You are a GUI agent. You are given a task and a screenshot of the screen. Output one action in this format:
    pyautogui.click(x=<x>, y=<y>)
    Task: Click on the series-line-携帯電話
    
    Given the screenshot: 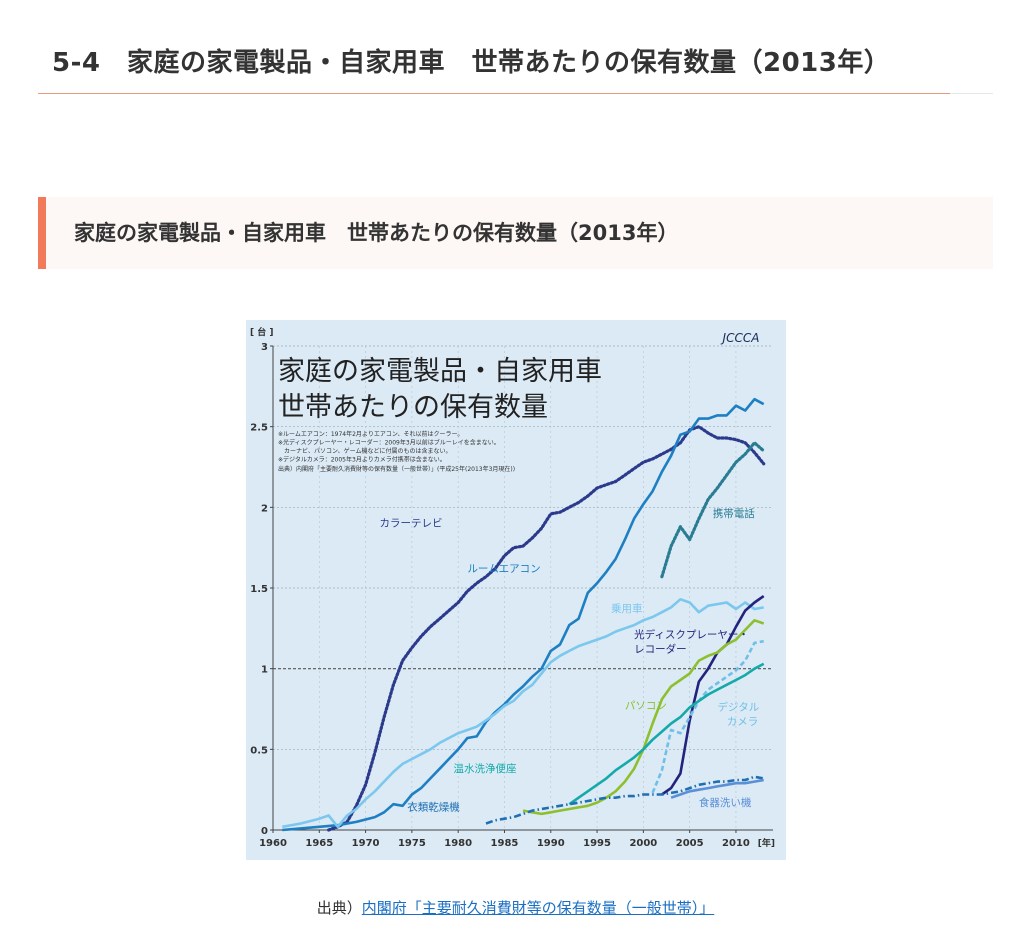 What is the action you would take?
    pyautogui.click(x=713, y=510)
    